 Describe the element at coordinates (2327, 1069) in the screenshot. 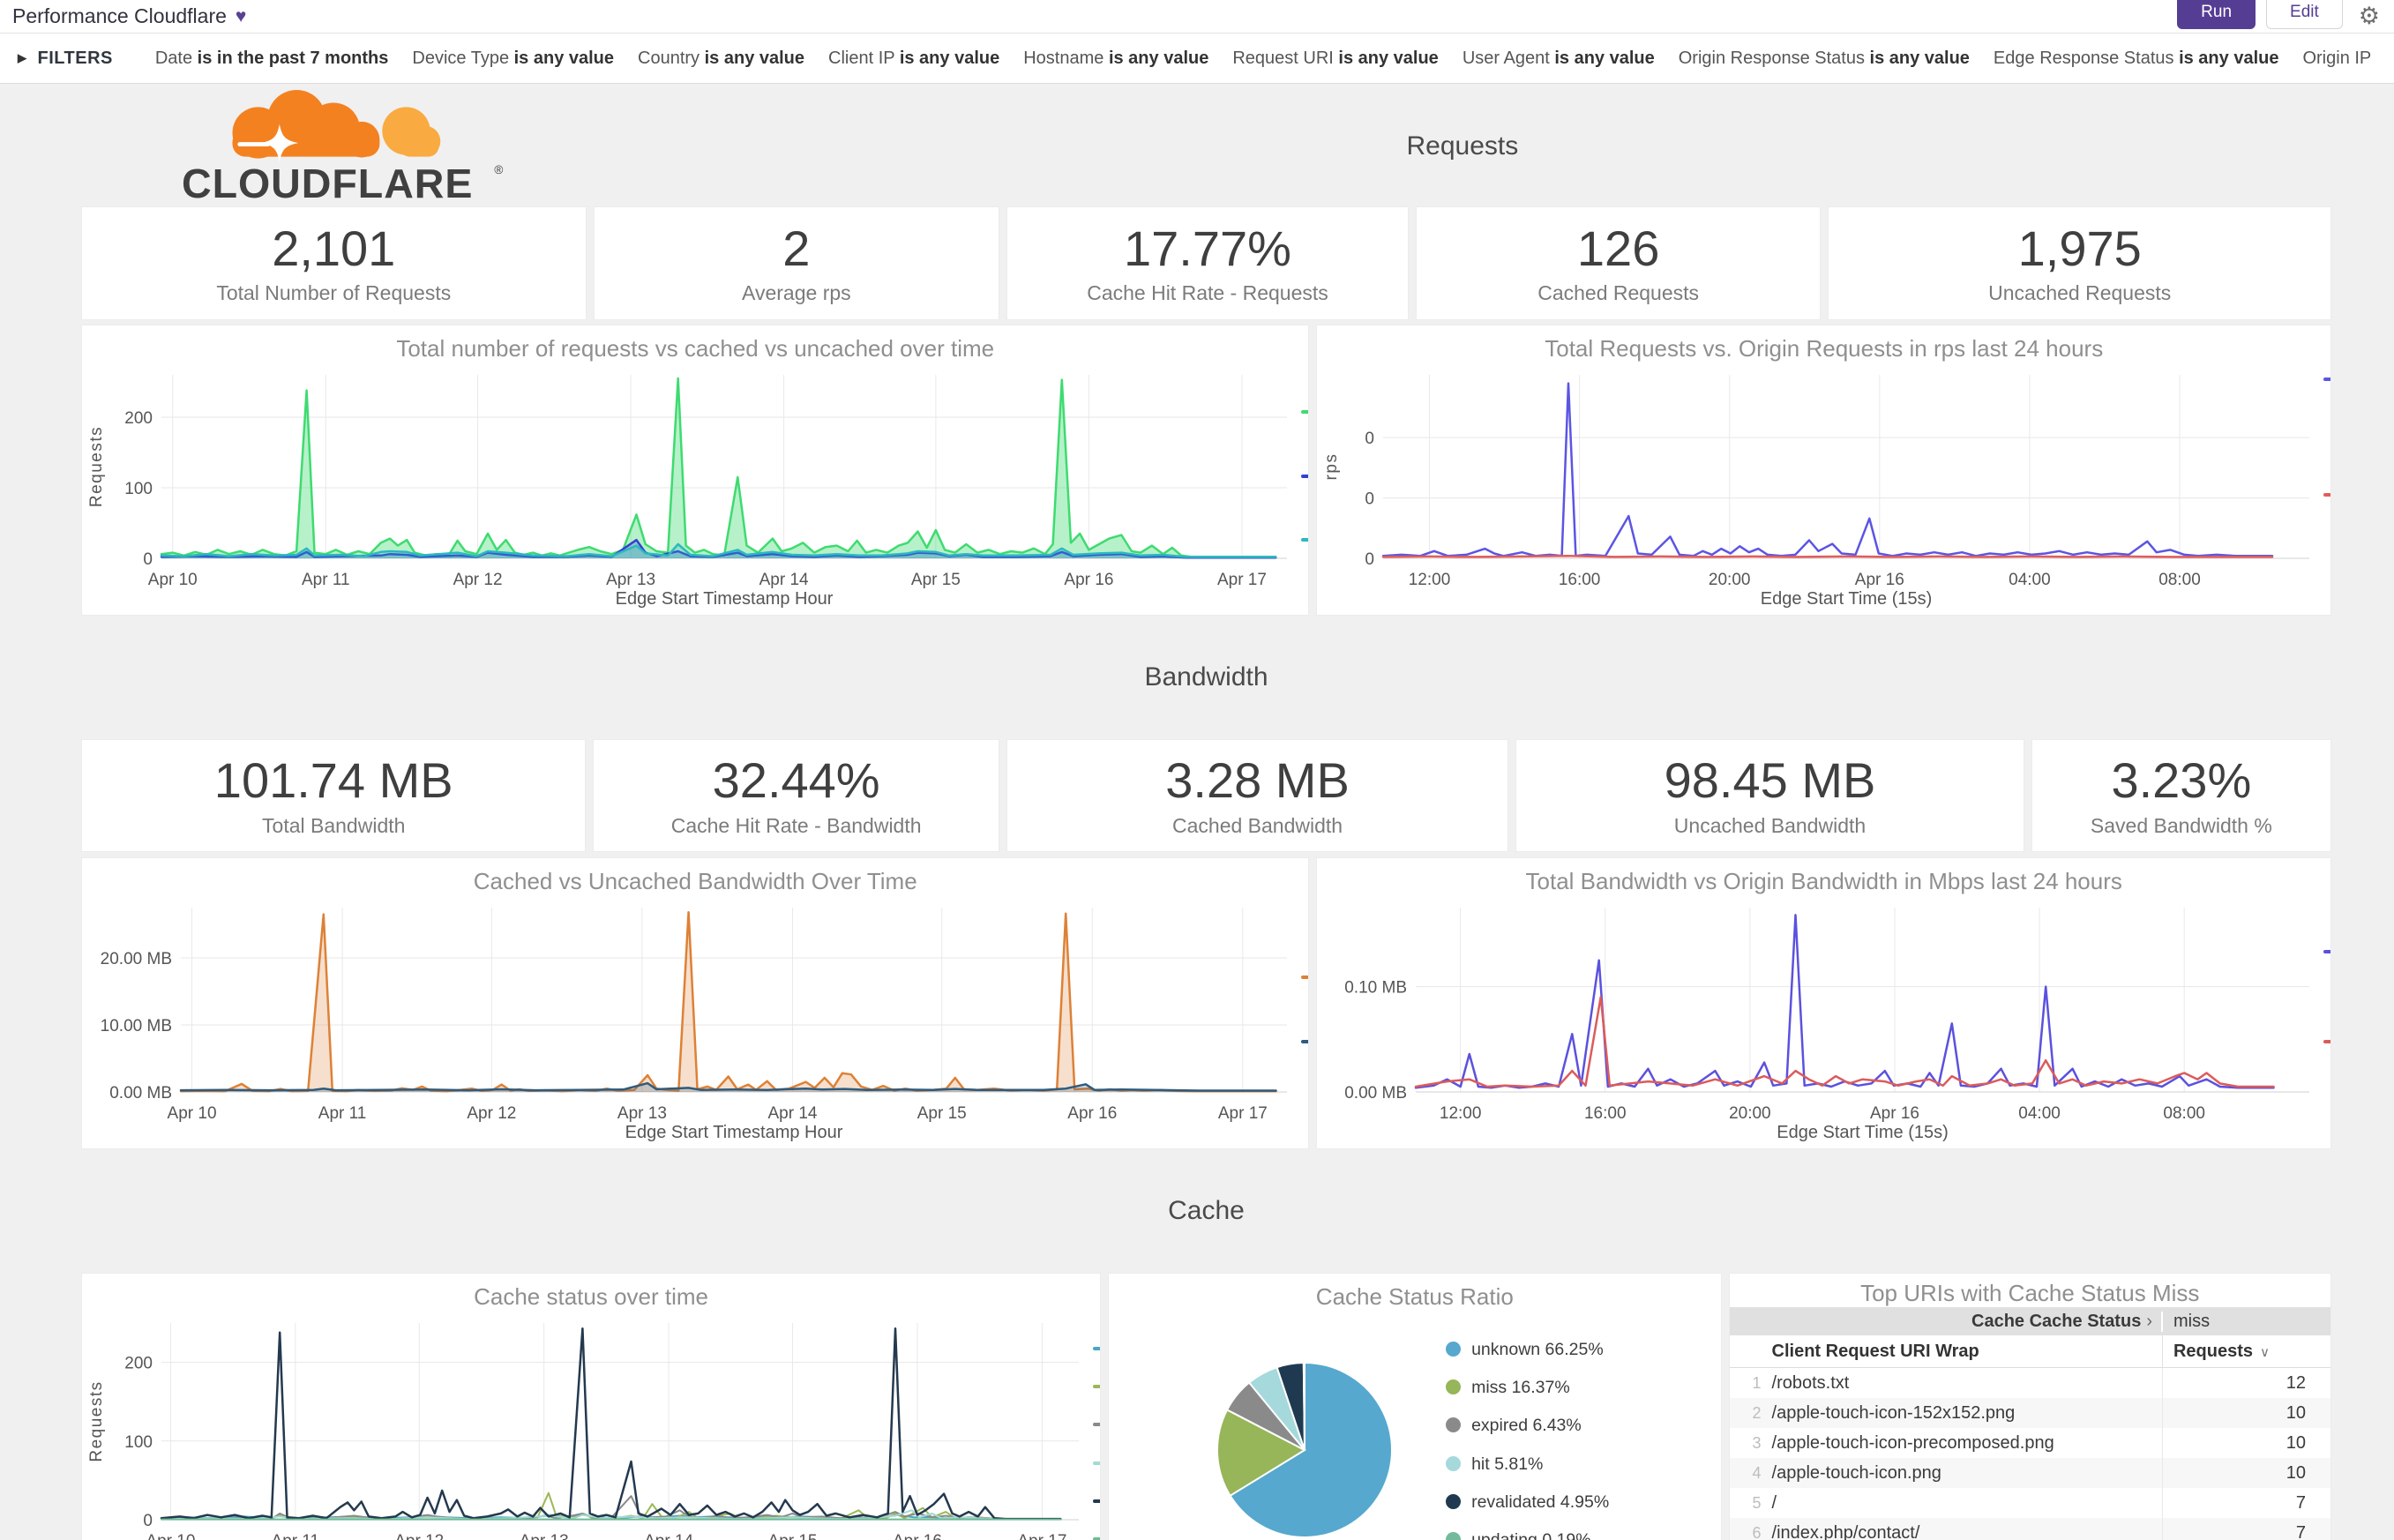

I see `legend-item: Average Total Bandwidth` at that location.